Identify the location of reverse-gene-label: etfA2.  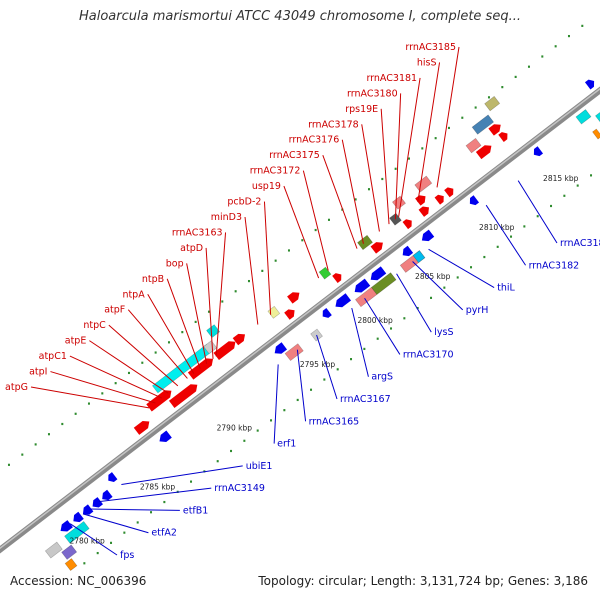
(163, 533).